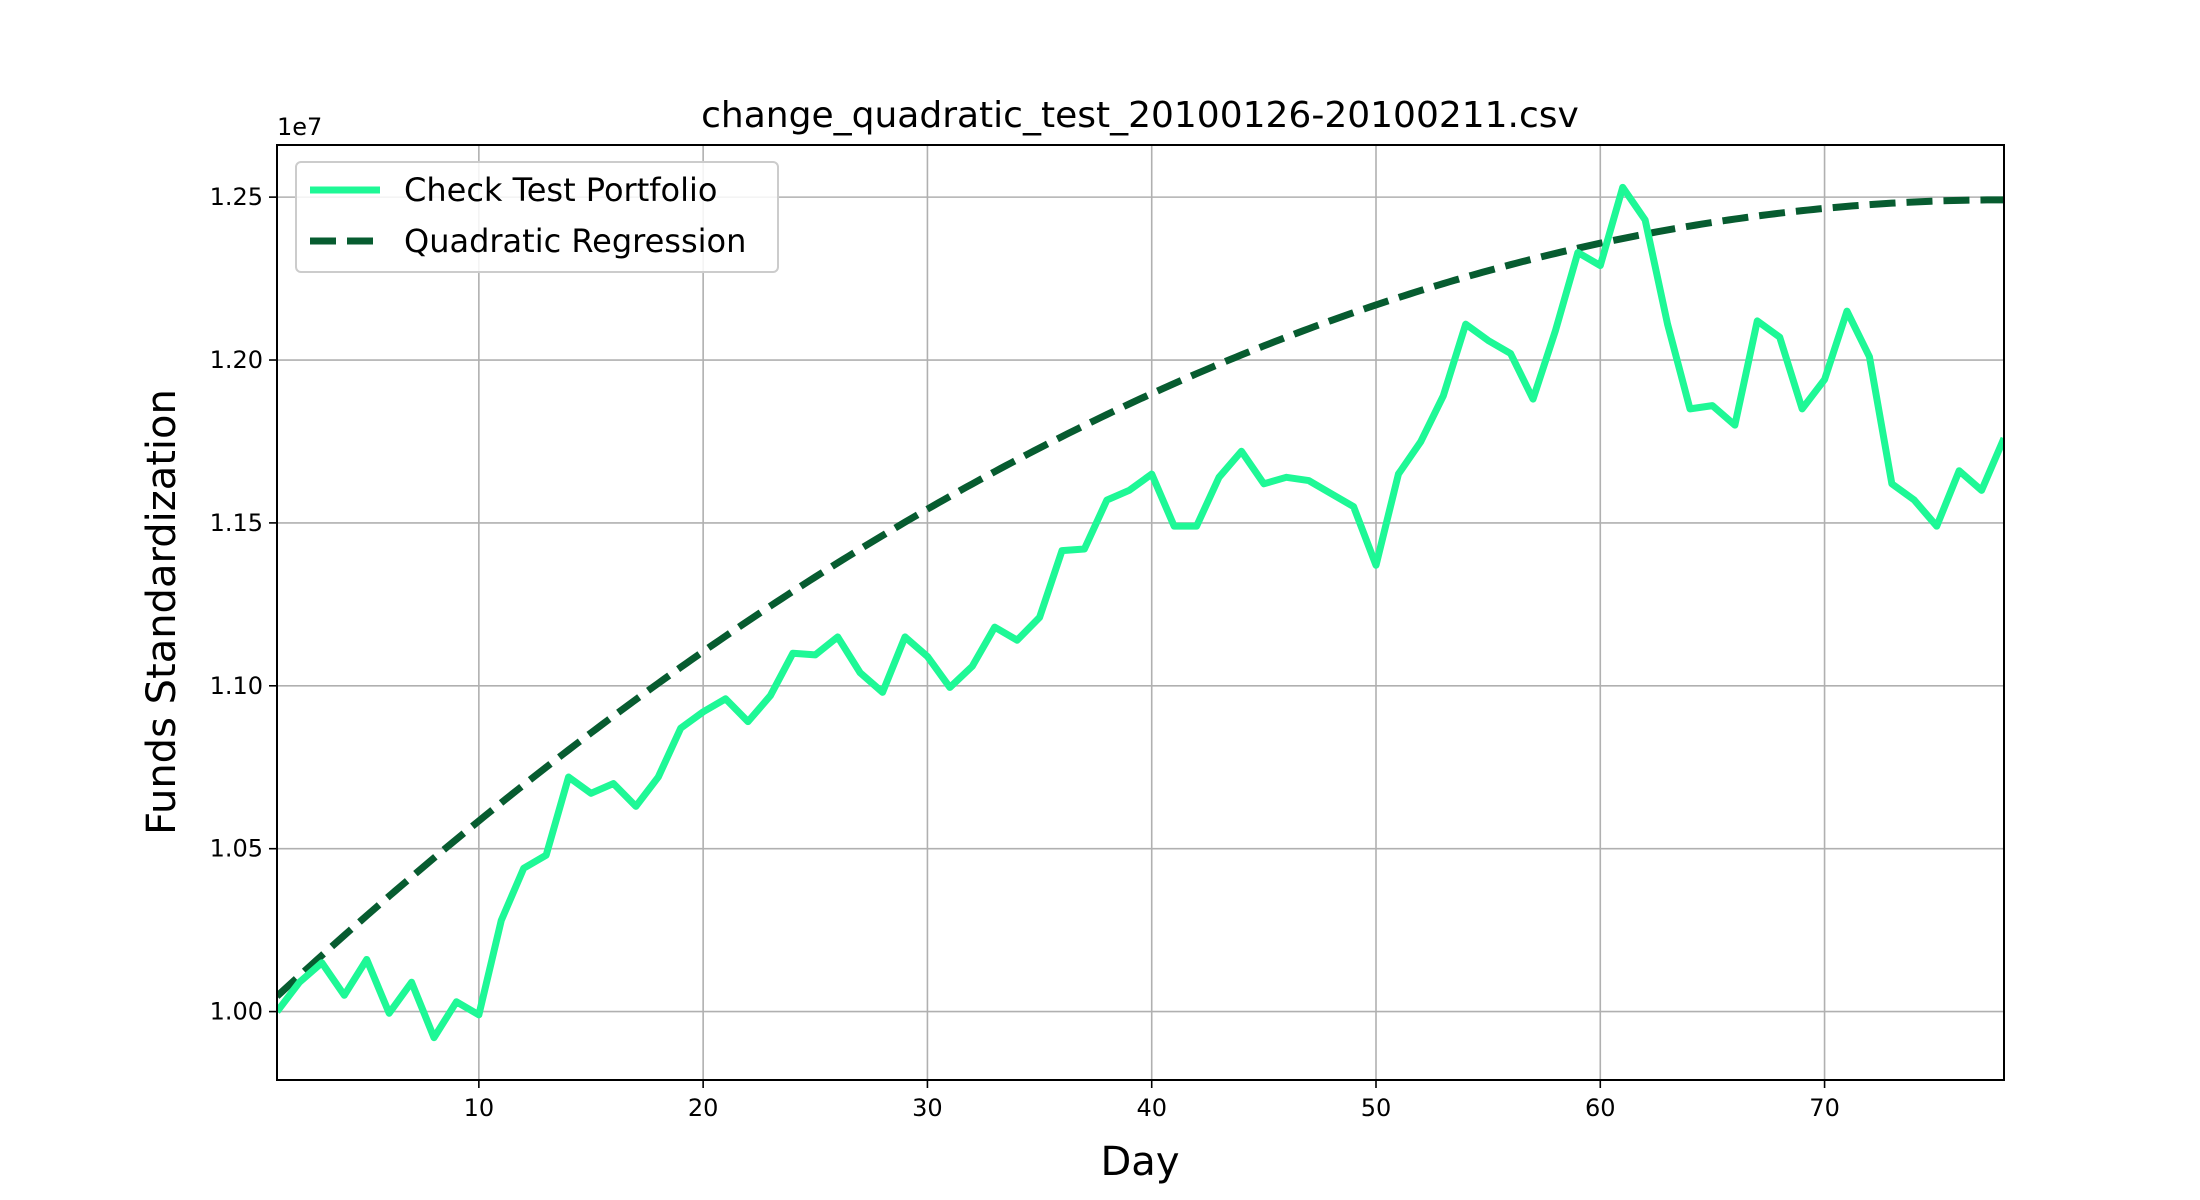 This screenshot has width=2200, height=1200. What do you see at coordinates (1600, 1108) in the screenshot?
I see `x-tick-label: 60` at bounding box center [1600, 1108].